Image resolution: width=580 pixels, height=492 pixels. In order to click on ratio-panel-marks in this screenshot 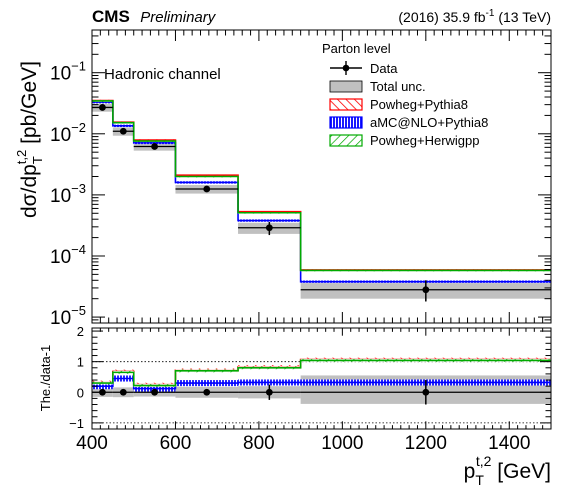, I will do `click(321, 390)`.